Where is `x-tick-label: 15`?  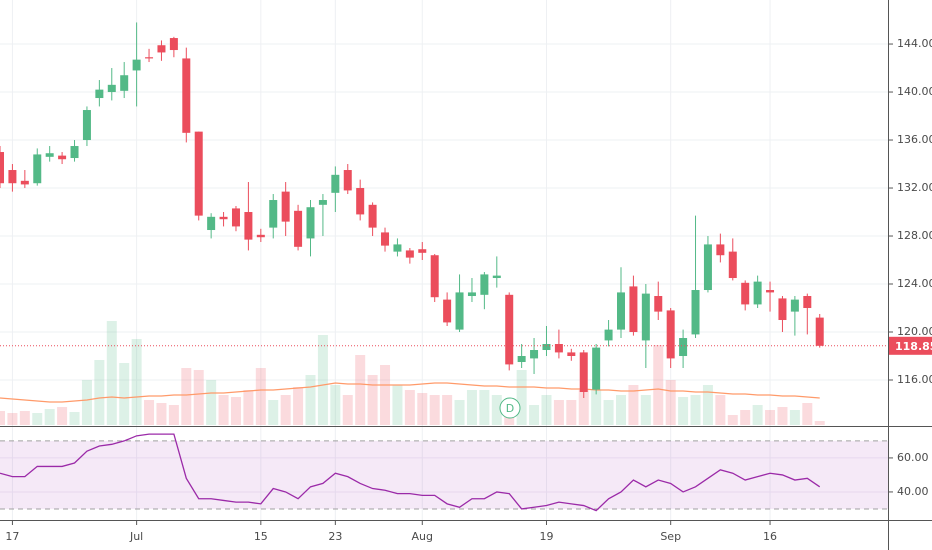
x-tick-label: 15 is located at coordinates (261, 536).